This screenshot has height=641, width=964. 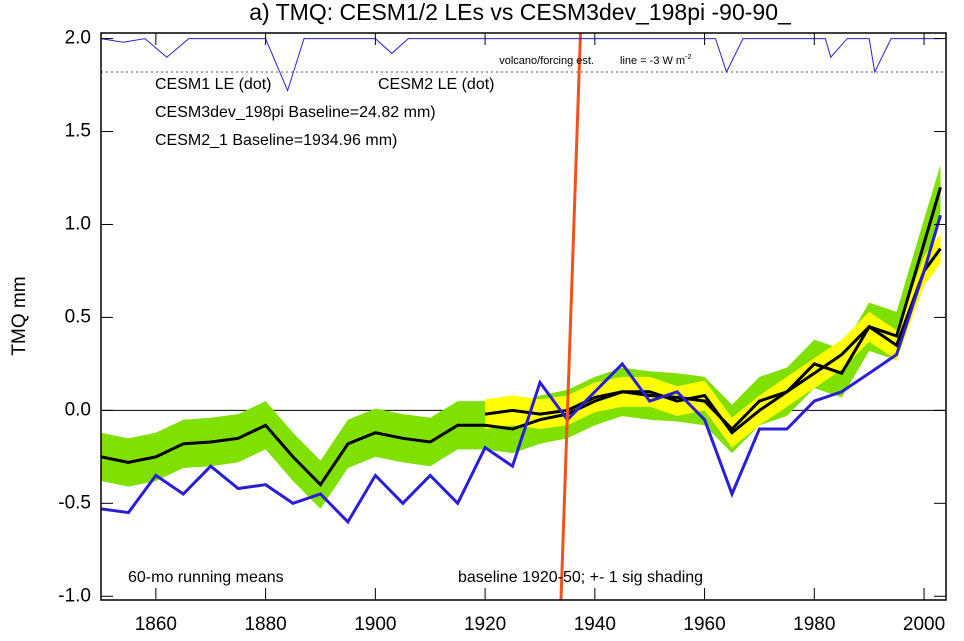 I want to click on y-tick-label: 1.0, so click(x=78, y=223).